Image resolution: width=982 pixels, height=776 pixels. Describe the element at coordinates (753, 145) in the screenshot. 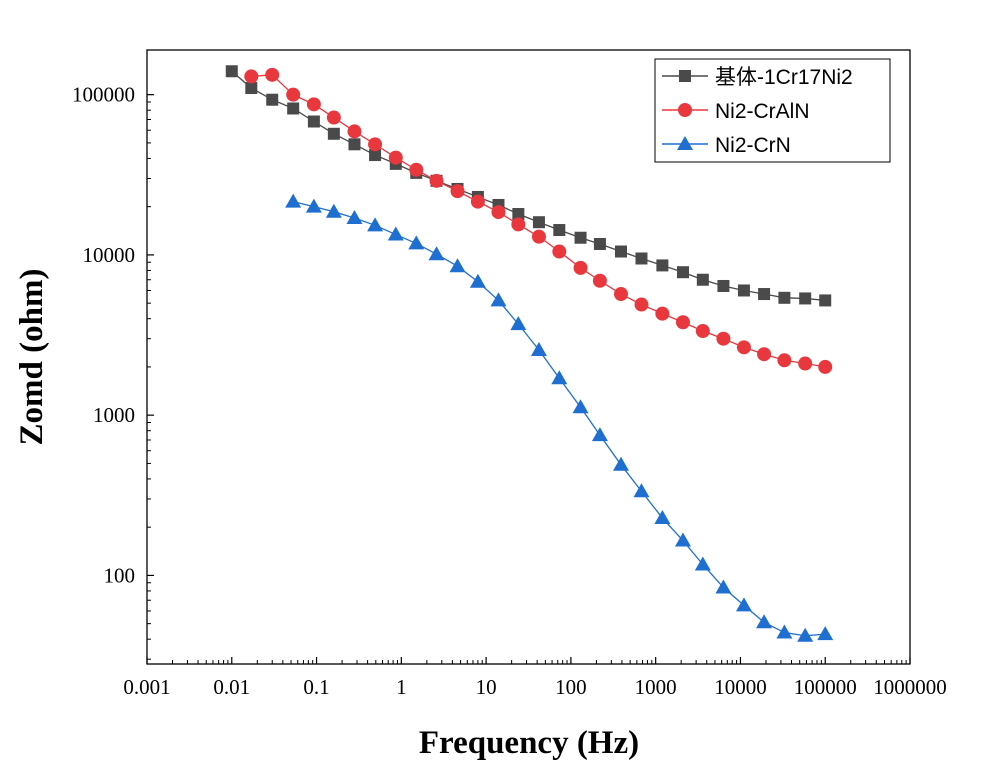

I see `legend-label: Ni2-CrN` at that location.